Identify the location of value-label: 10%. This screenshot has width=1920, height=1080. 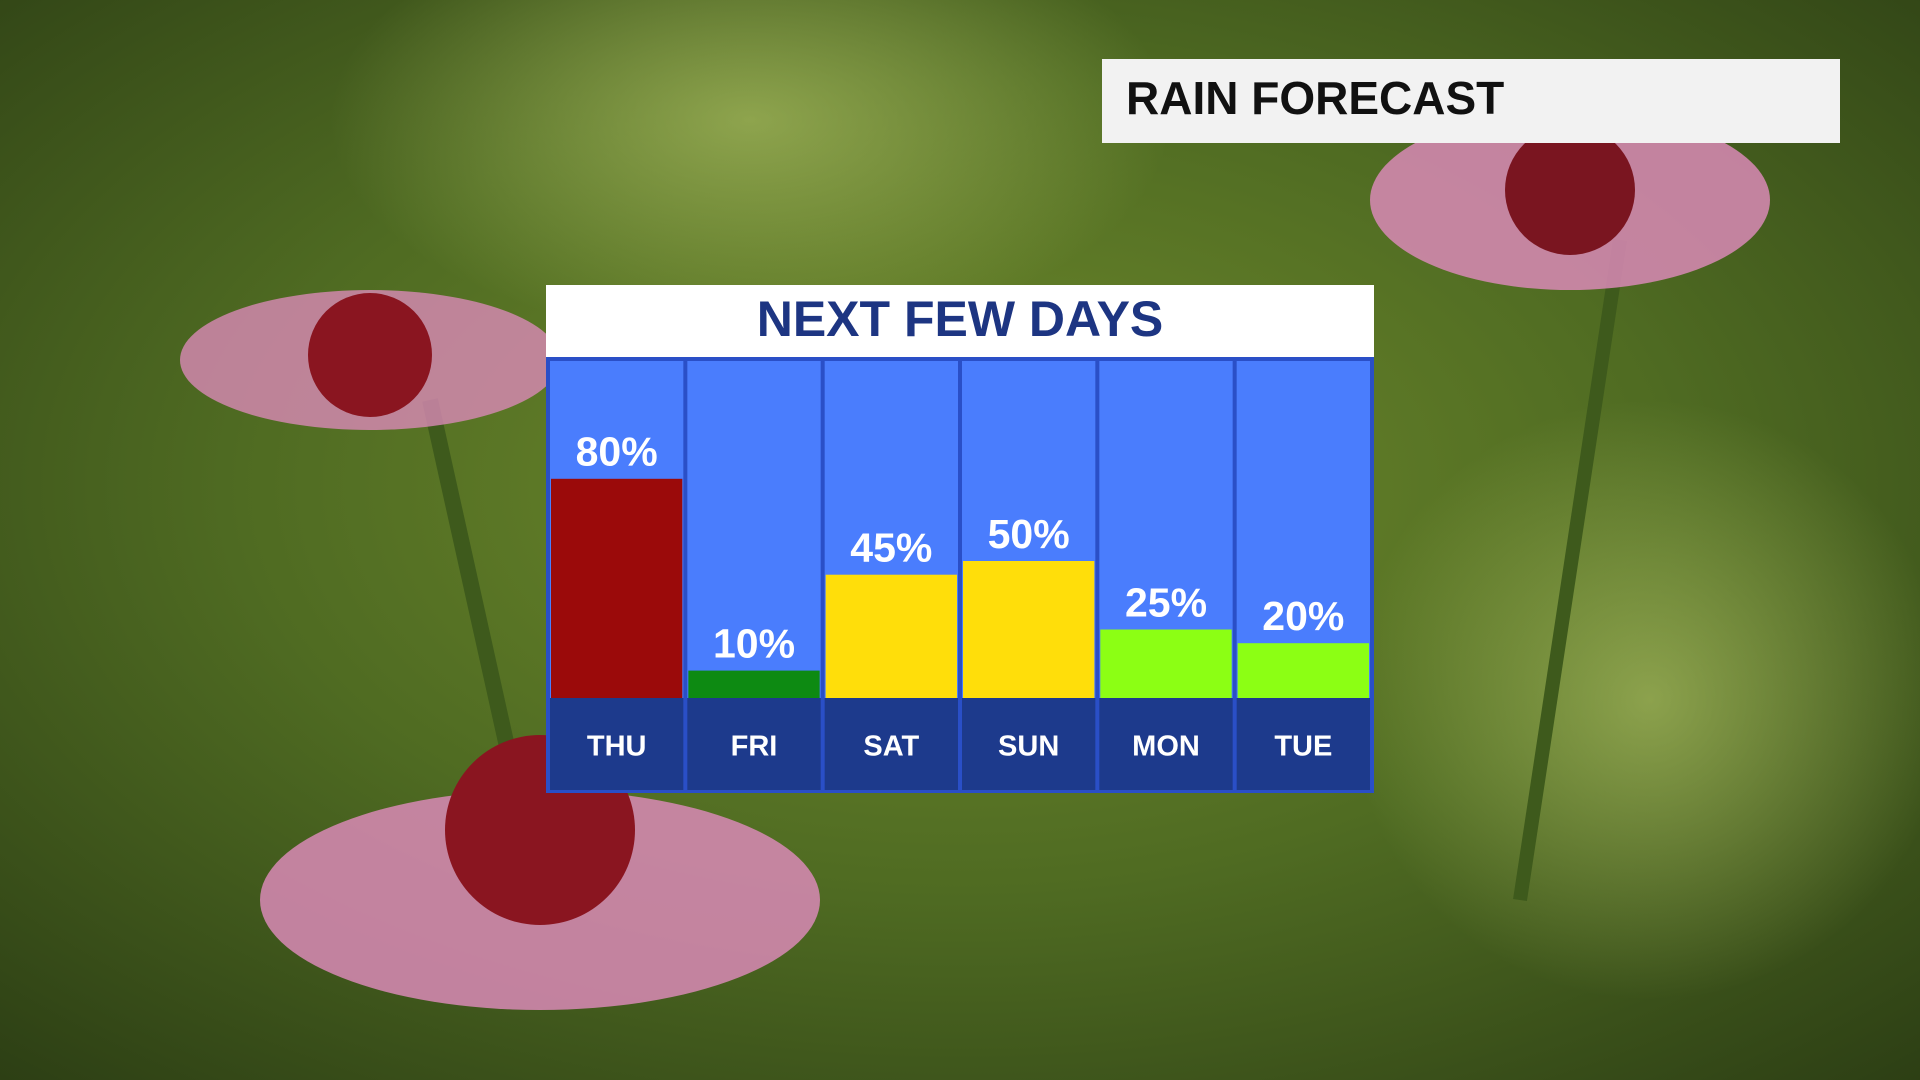
(754, 643).